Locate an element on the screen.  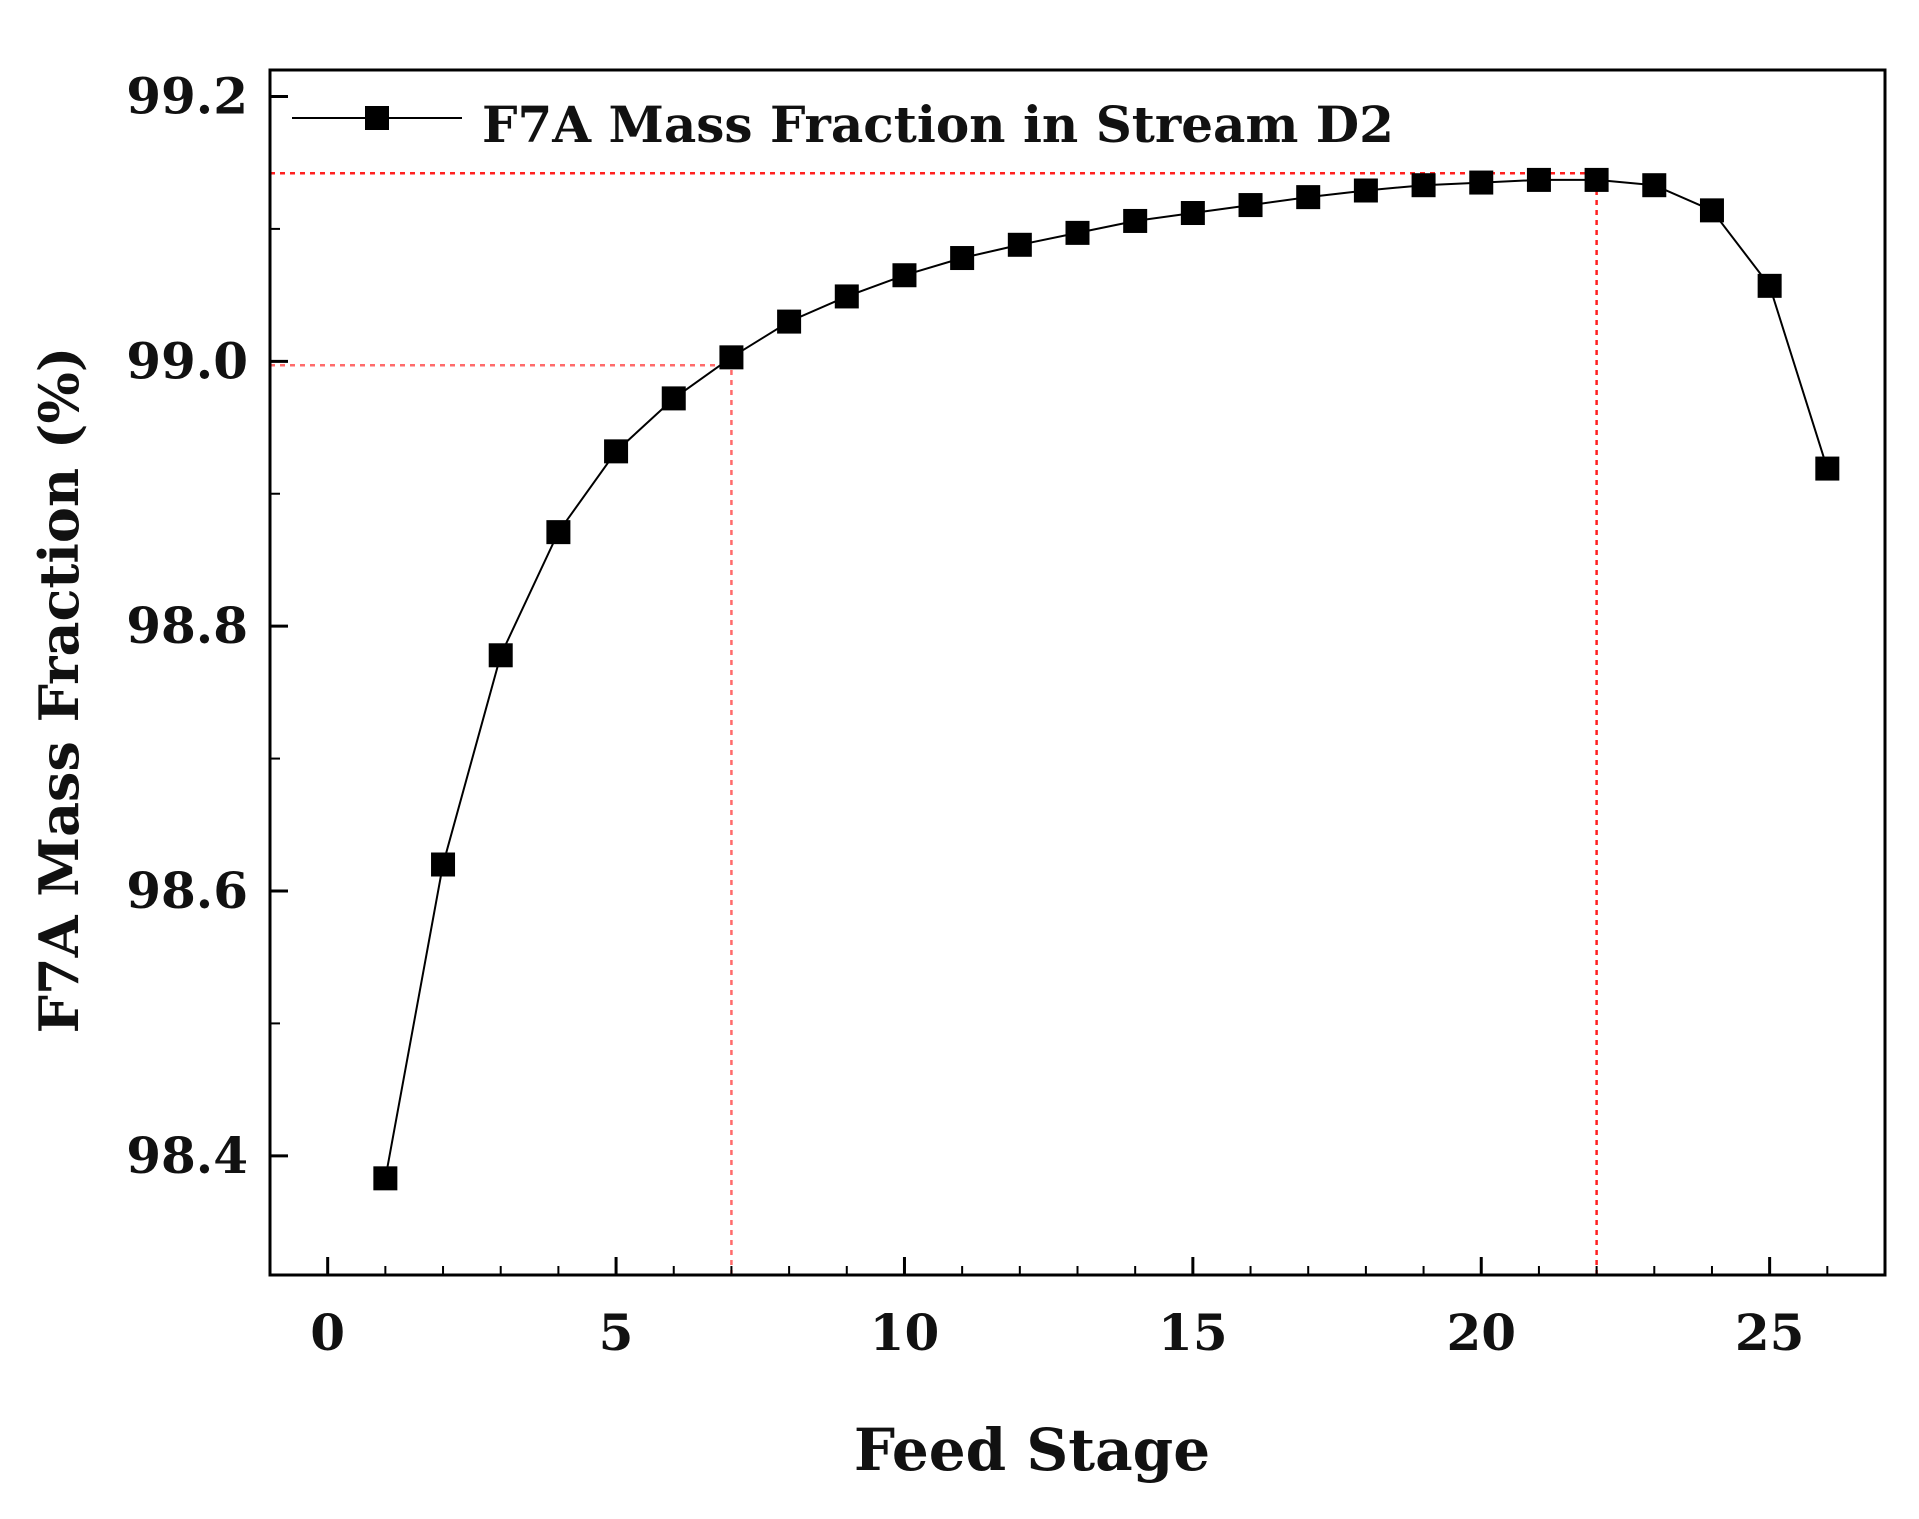
x-tick-label: 25 is located at coordinates (1770, 1332).